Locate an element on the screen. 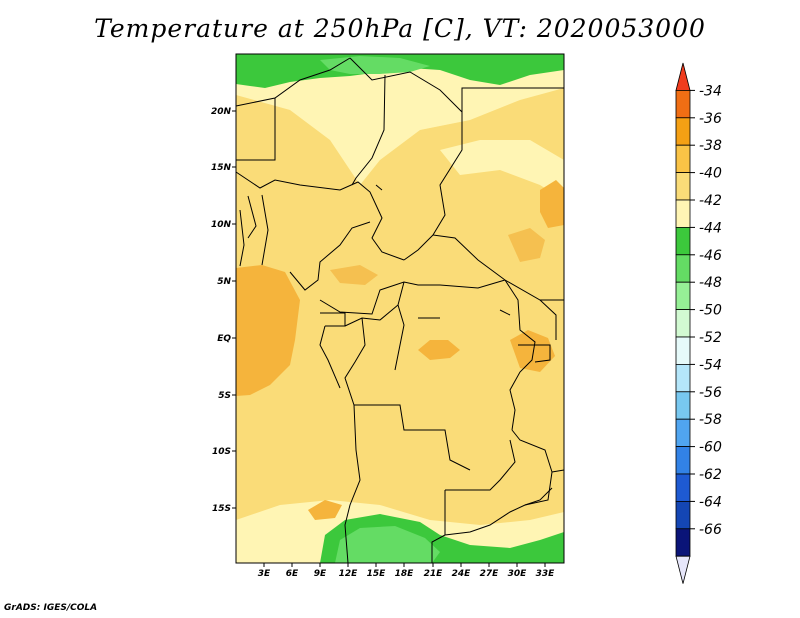 The height and width of the screenshot is (618, 800). colorbar-label: -50 is located at coordinates (710, 311).